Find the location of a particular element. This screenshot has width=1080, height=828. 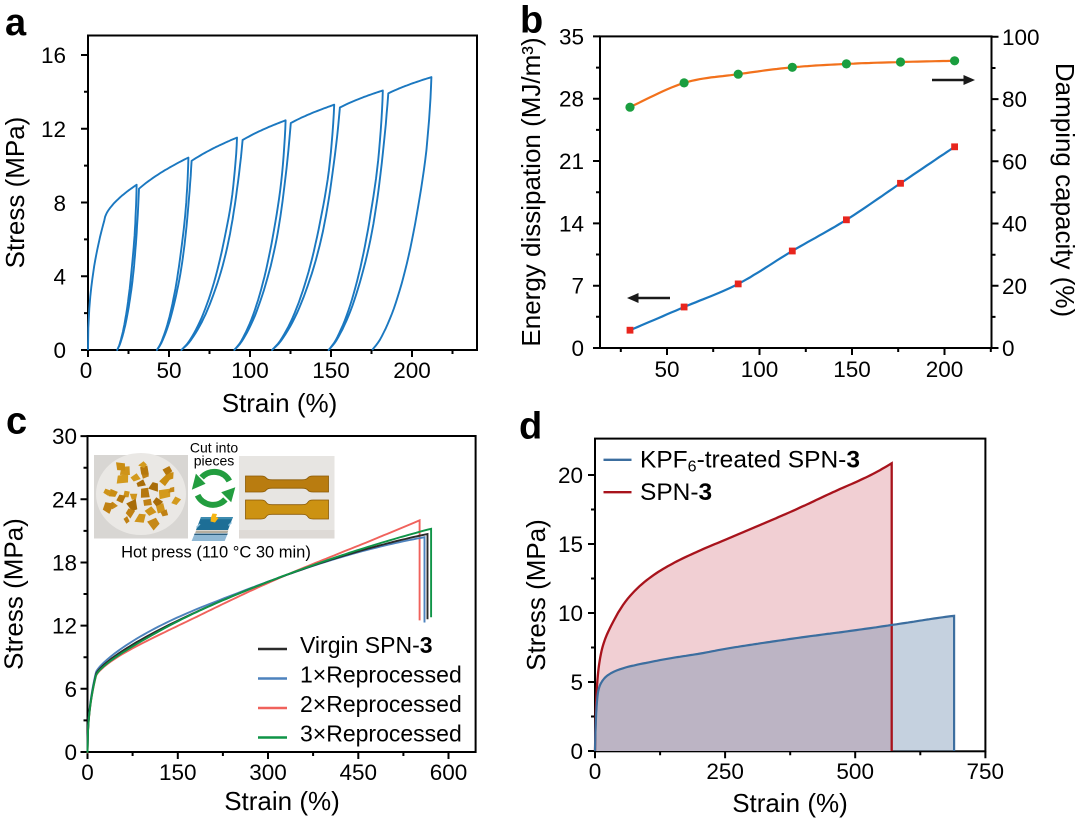

svg-text: 16 is located at coordinates (53, 55).